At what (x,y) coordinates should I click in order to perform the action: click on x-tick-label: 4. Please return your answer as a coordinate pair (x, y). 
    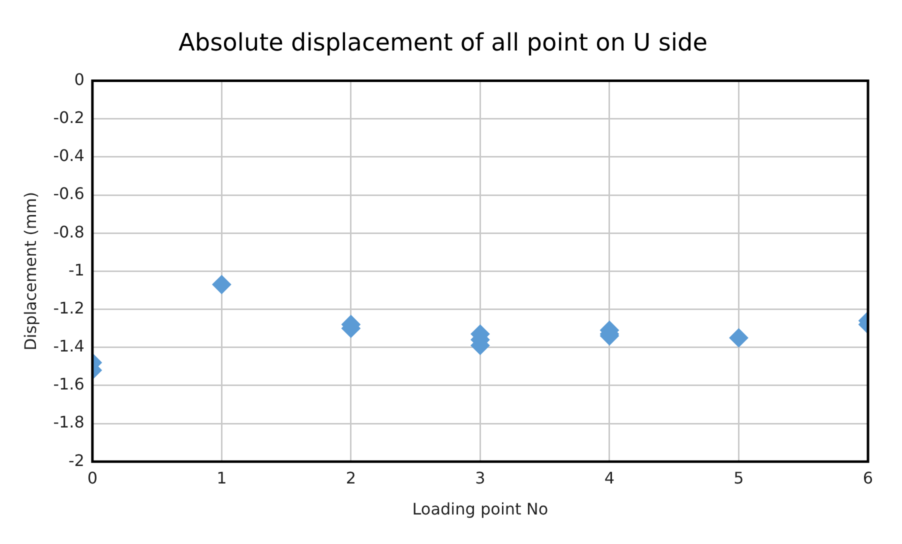
    Looking at the image, I should click on (609, 478).